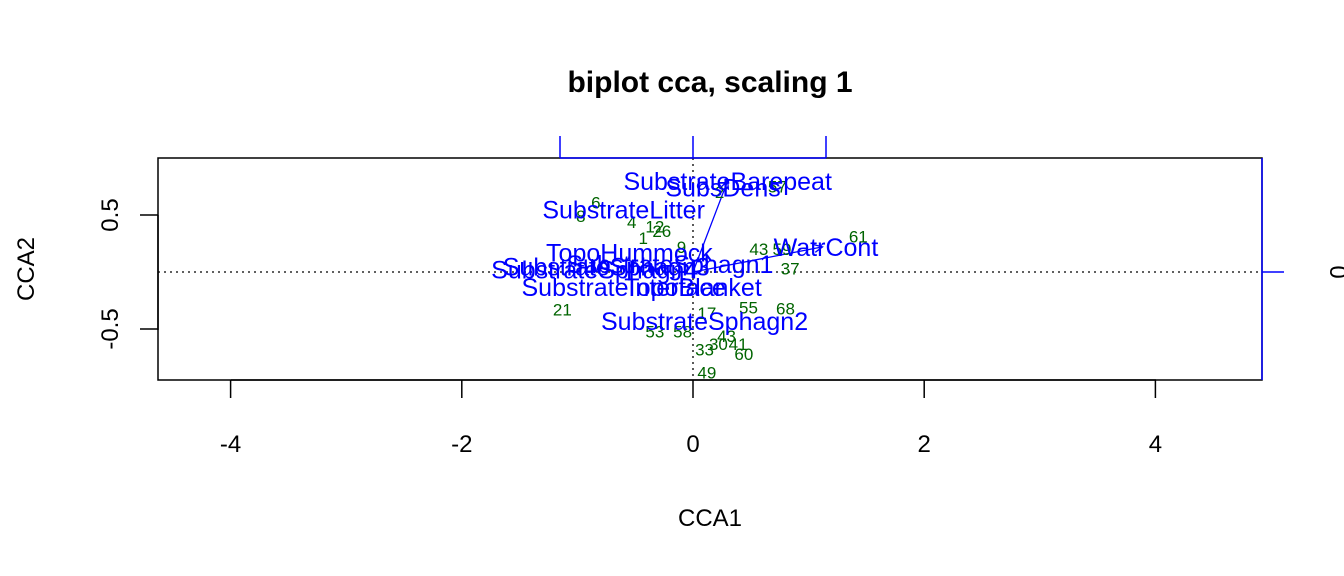  I want to click on x-tick-label: 2, so click(924, 444).